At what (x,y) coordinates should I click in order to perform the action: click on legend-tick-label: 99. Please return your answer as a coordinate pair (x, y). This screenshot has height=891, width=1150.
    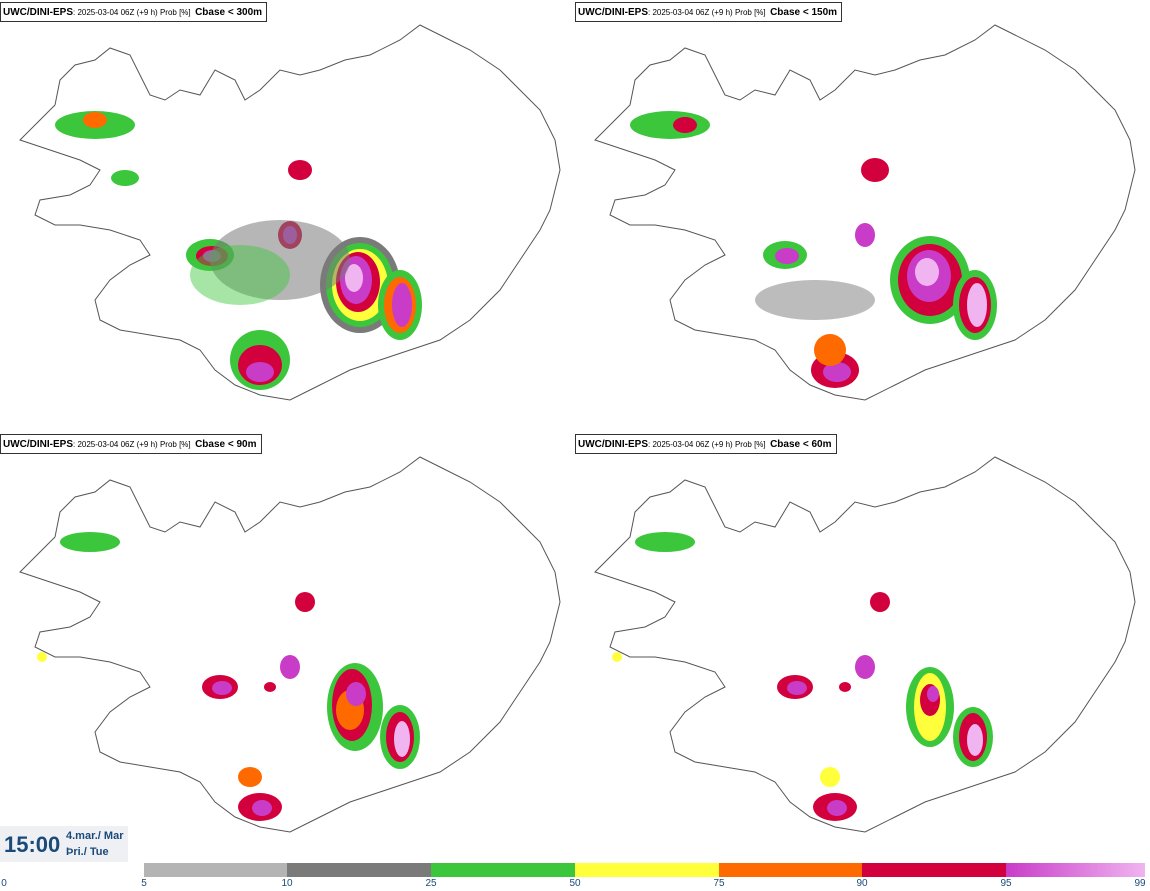
    Looking at the image, I should click on (1140, 883).